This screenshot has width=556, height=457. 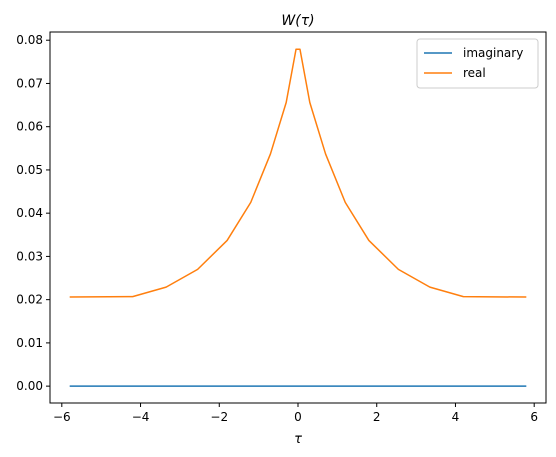 I want to click on y-tick-label: 0.05, so click(x=29, y=170).